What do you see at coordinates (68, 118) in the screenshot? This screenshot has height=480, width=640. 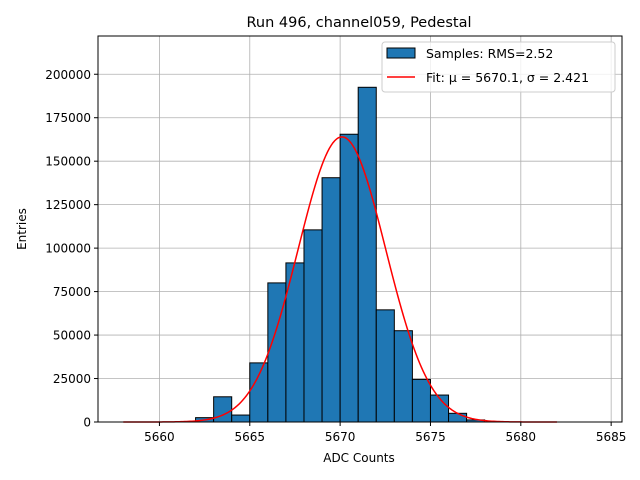 I see `y-tick-label: 175000` at bounding box center [68, 118].